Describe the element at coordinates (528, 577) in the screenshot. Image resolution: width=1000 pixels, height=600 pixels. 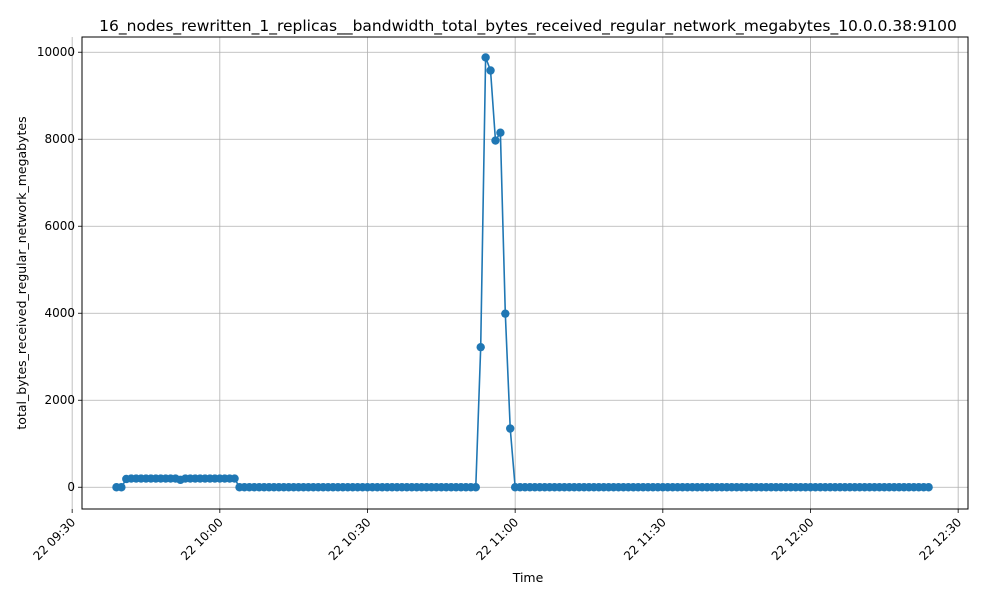
I see `x-axis-label: Time` at that location.